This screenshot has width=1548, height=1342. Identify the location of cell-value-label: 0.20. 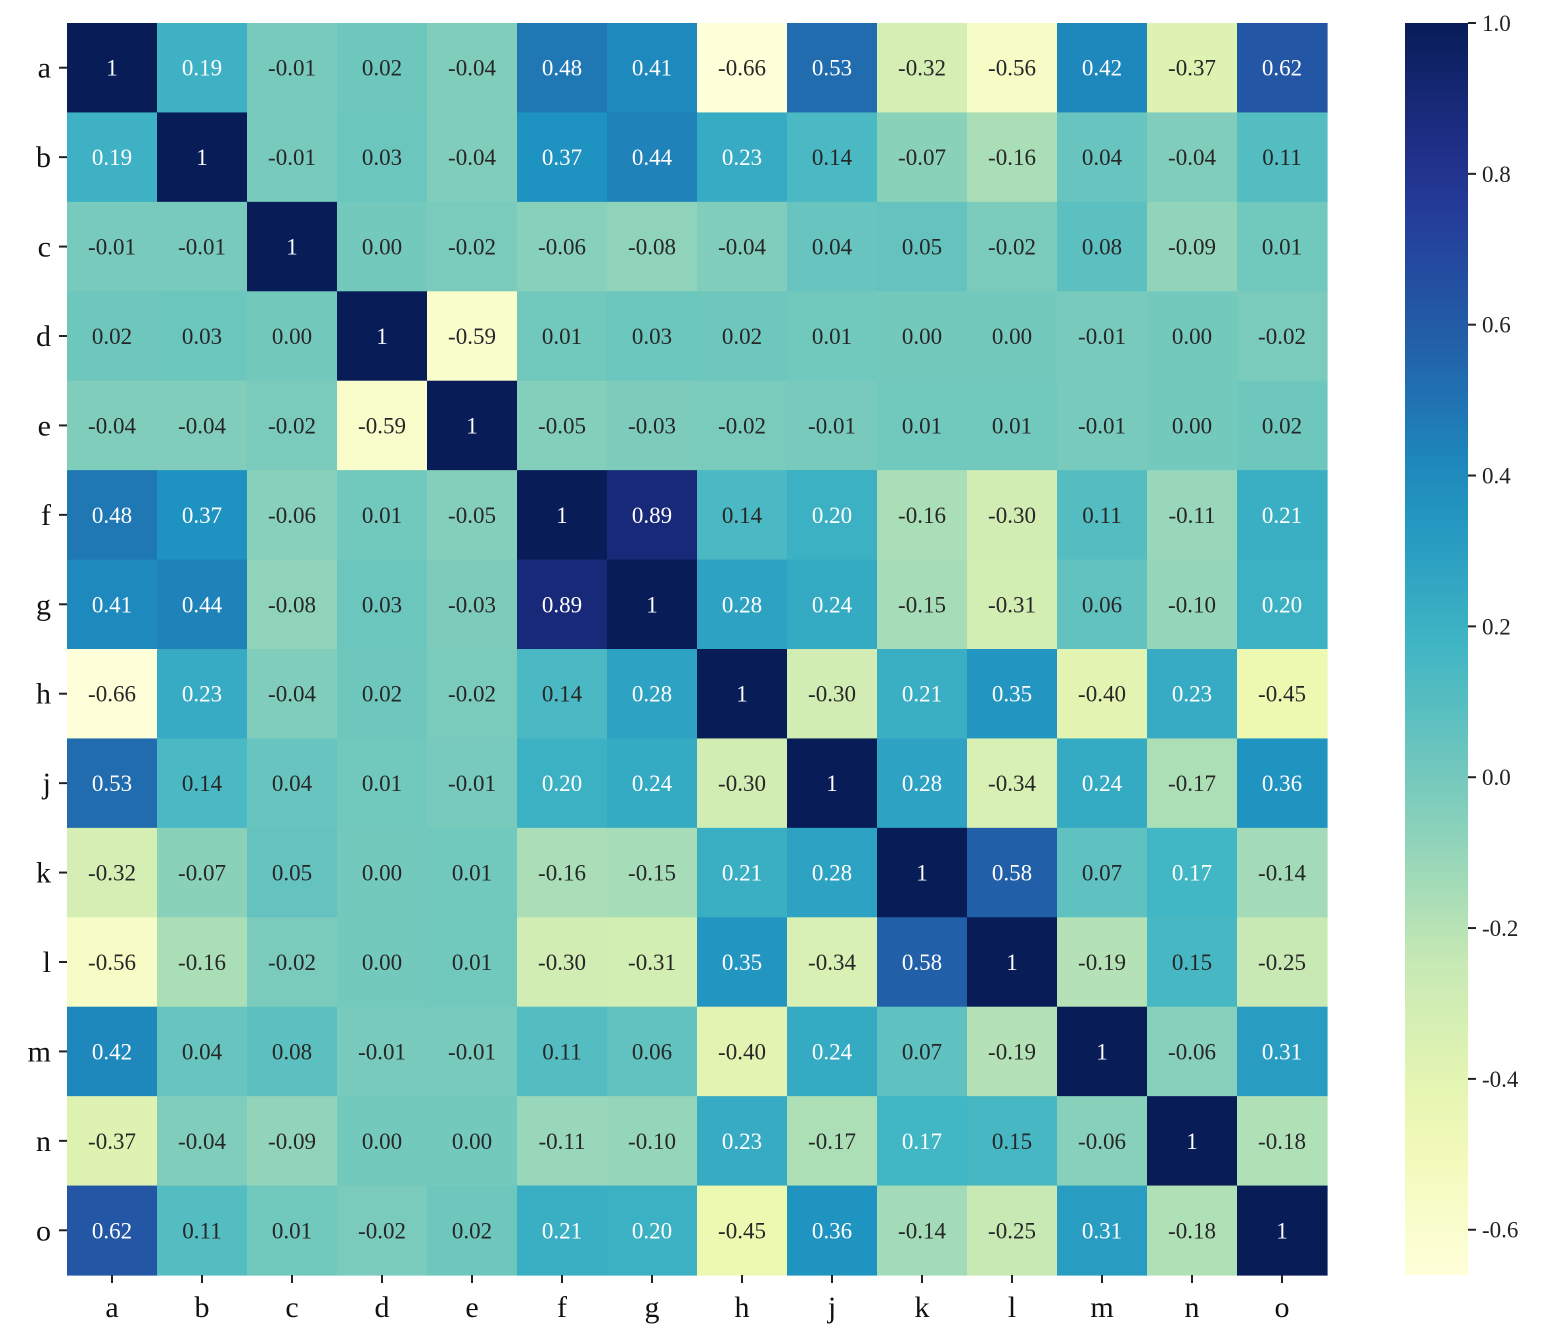
(1282, 604).